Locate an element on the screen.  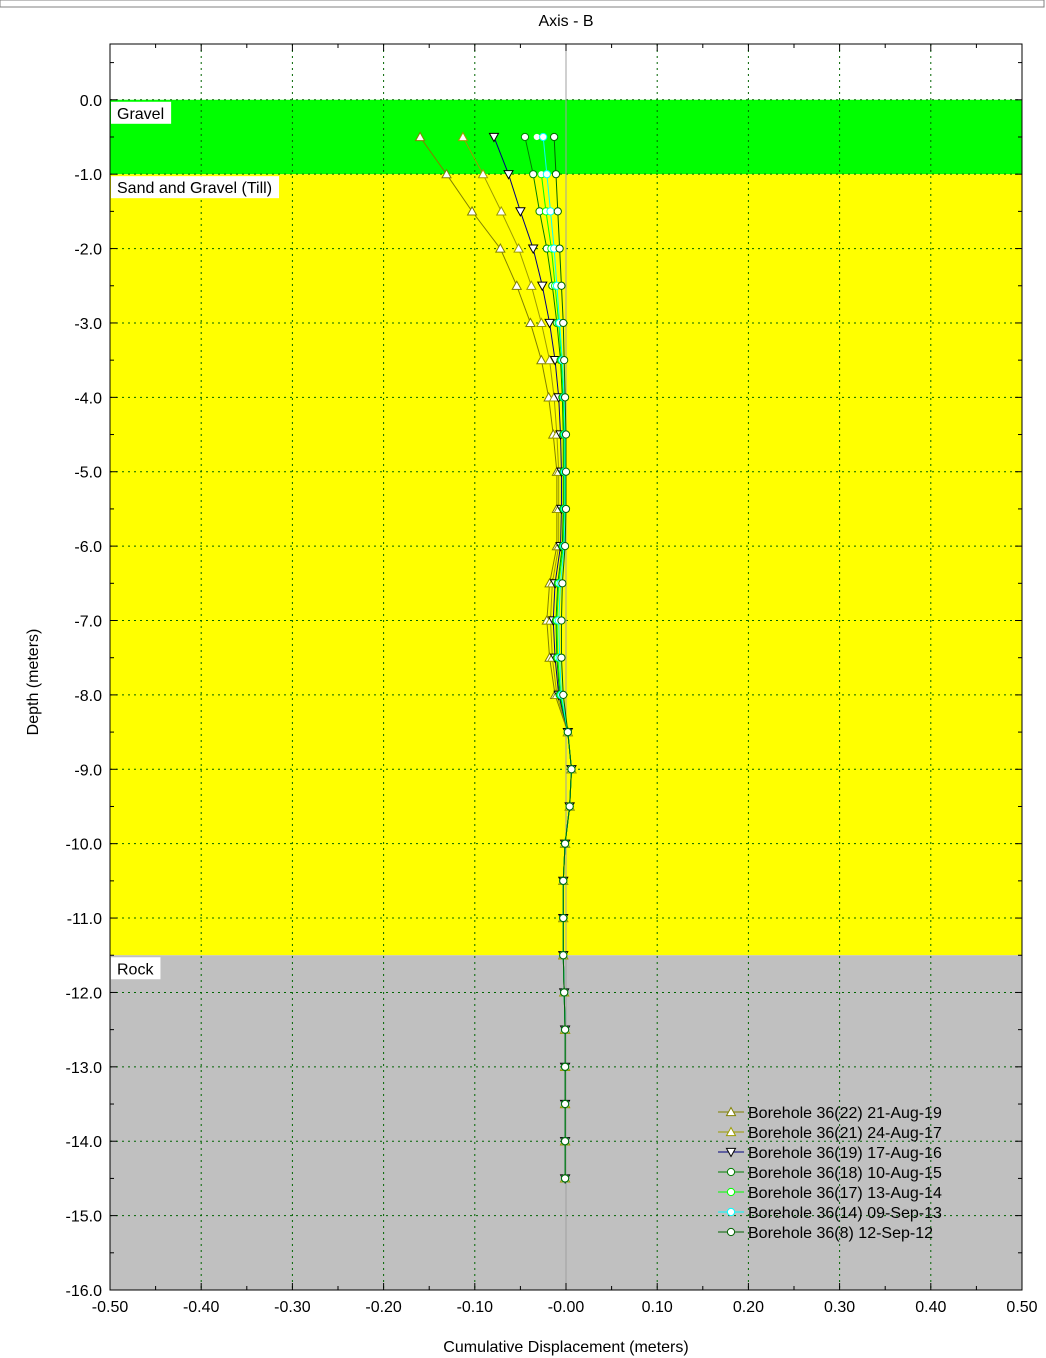
y-tick-label: -11.0 is located at coordinates (84, 919).